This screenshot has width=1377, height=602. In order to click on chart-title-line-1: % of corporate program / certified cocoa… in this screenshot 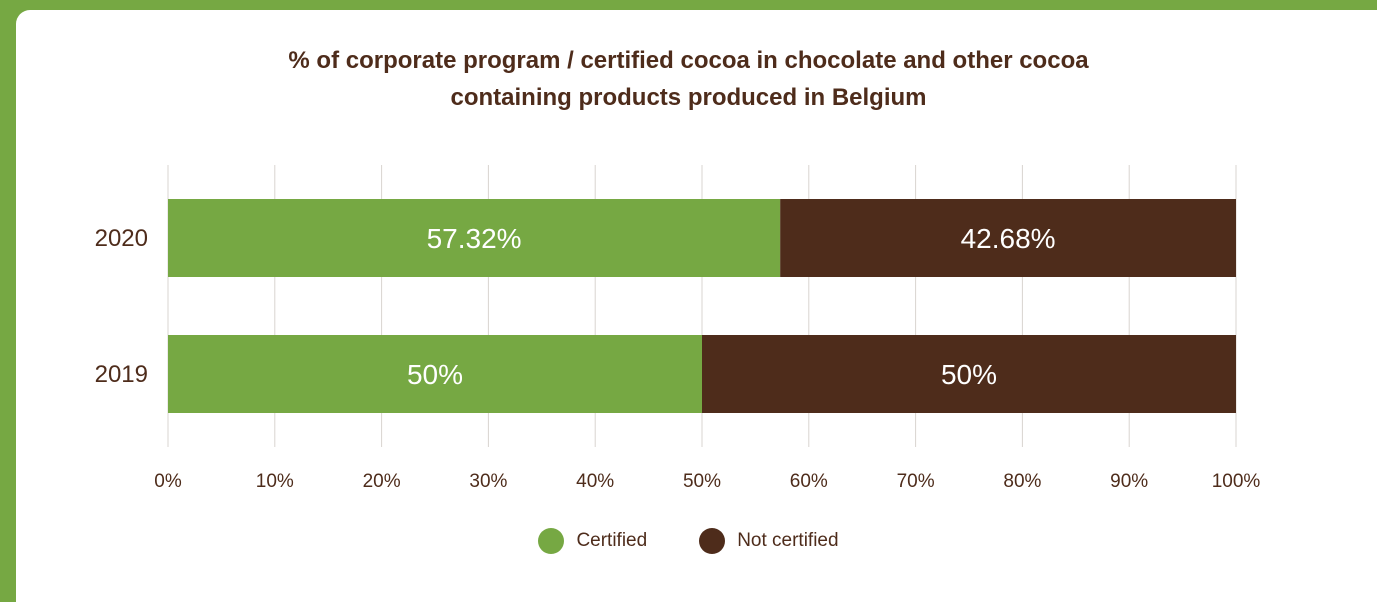, I will do `click(688, 60)`.